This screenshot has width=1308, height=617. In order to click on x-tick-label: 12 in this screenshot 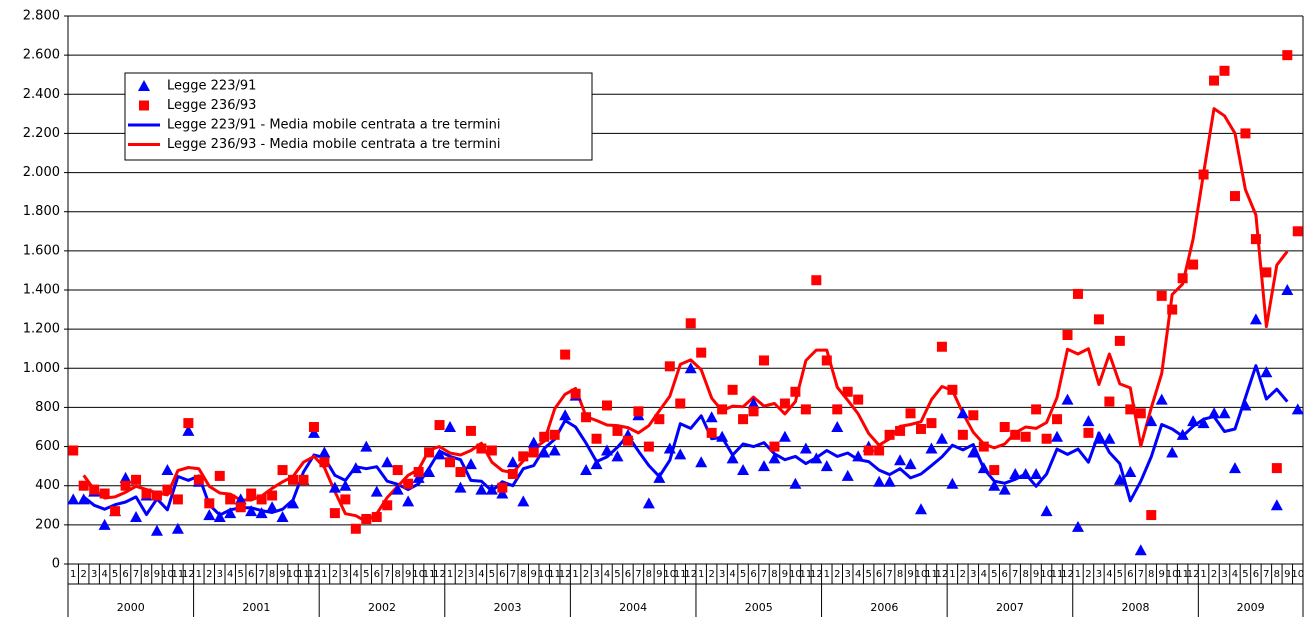, I will do `click(439, 574)`.